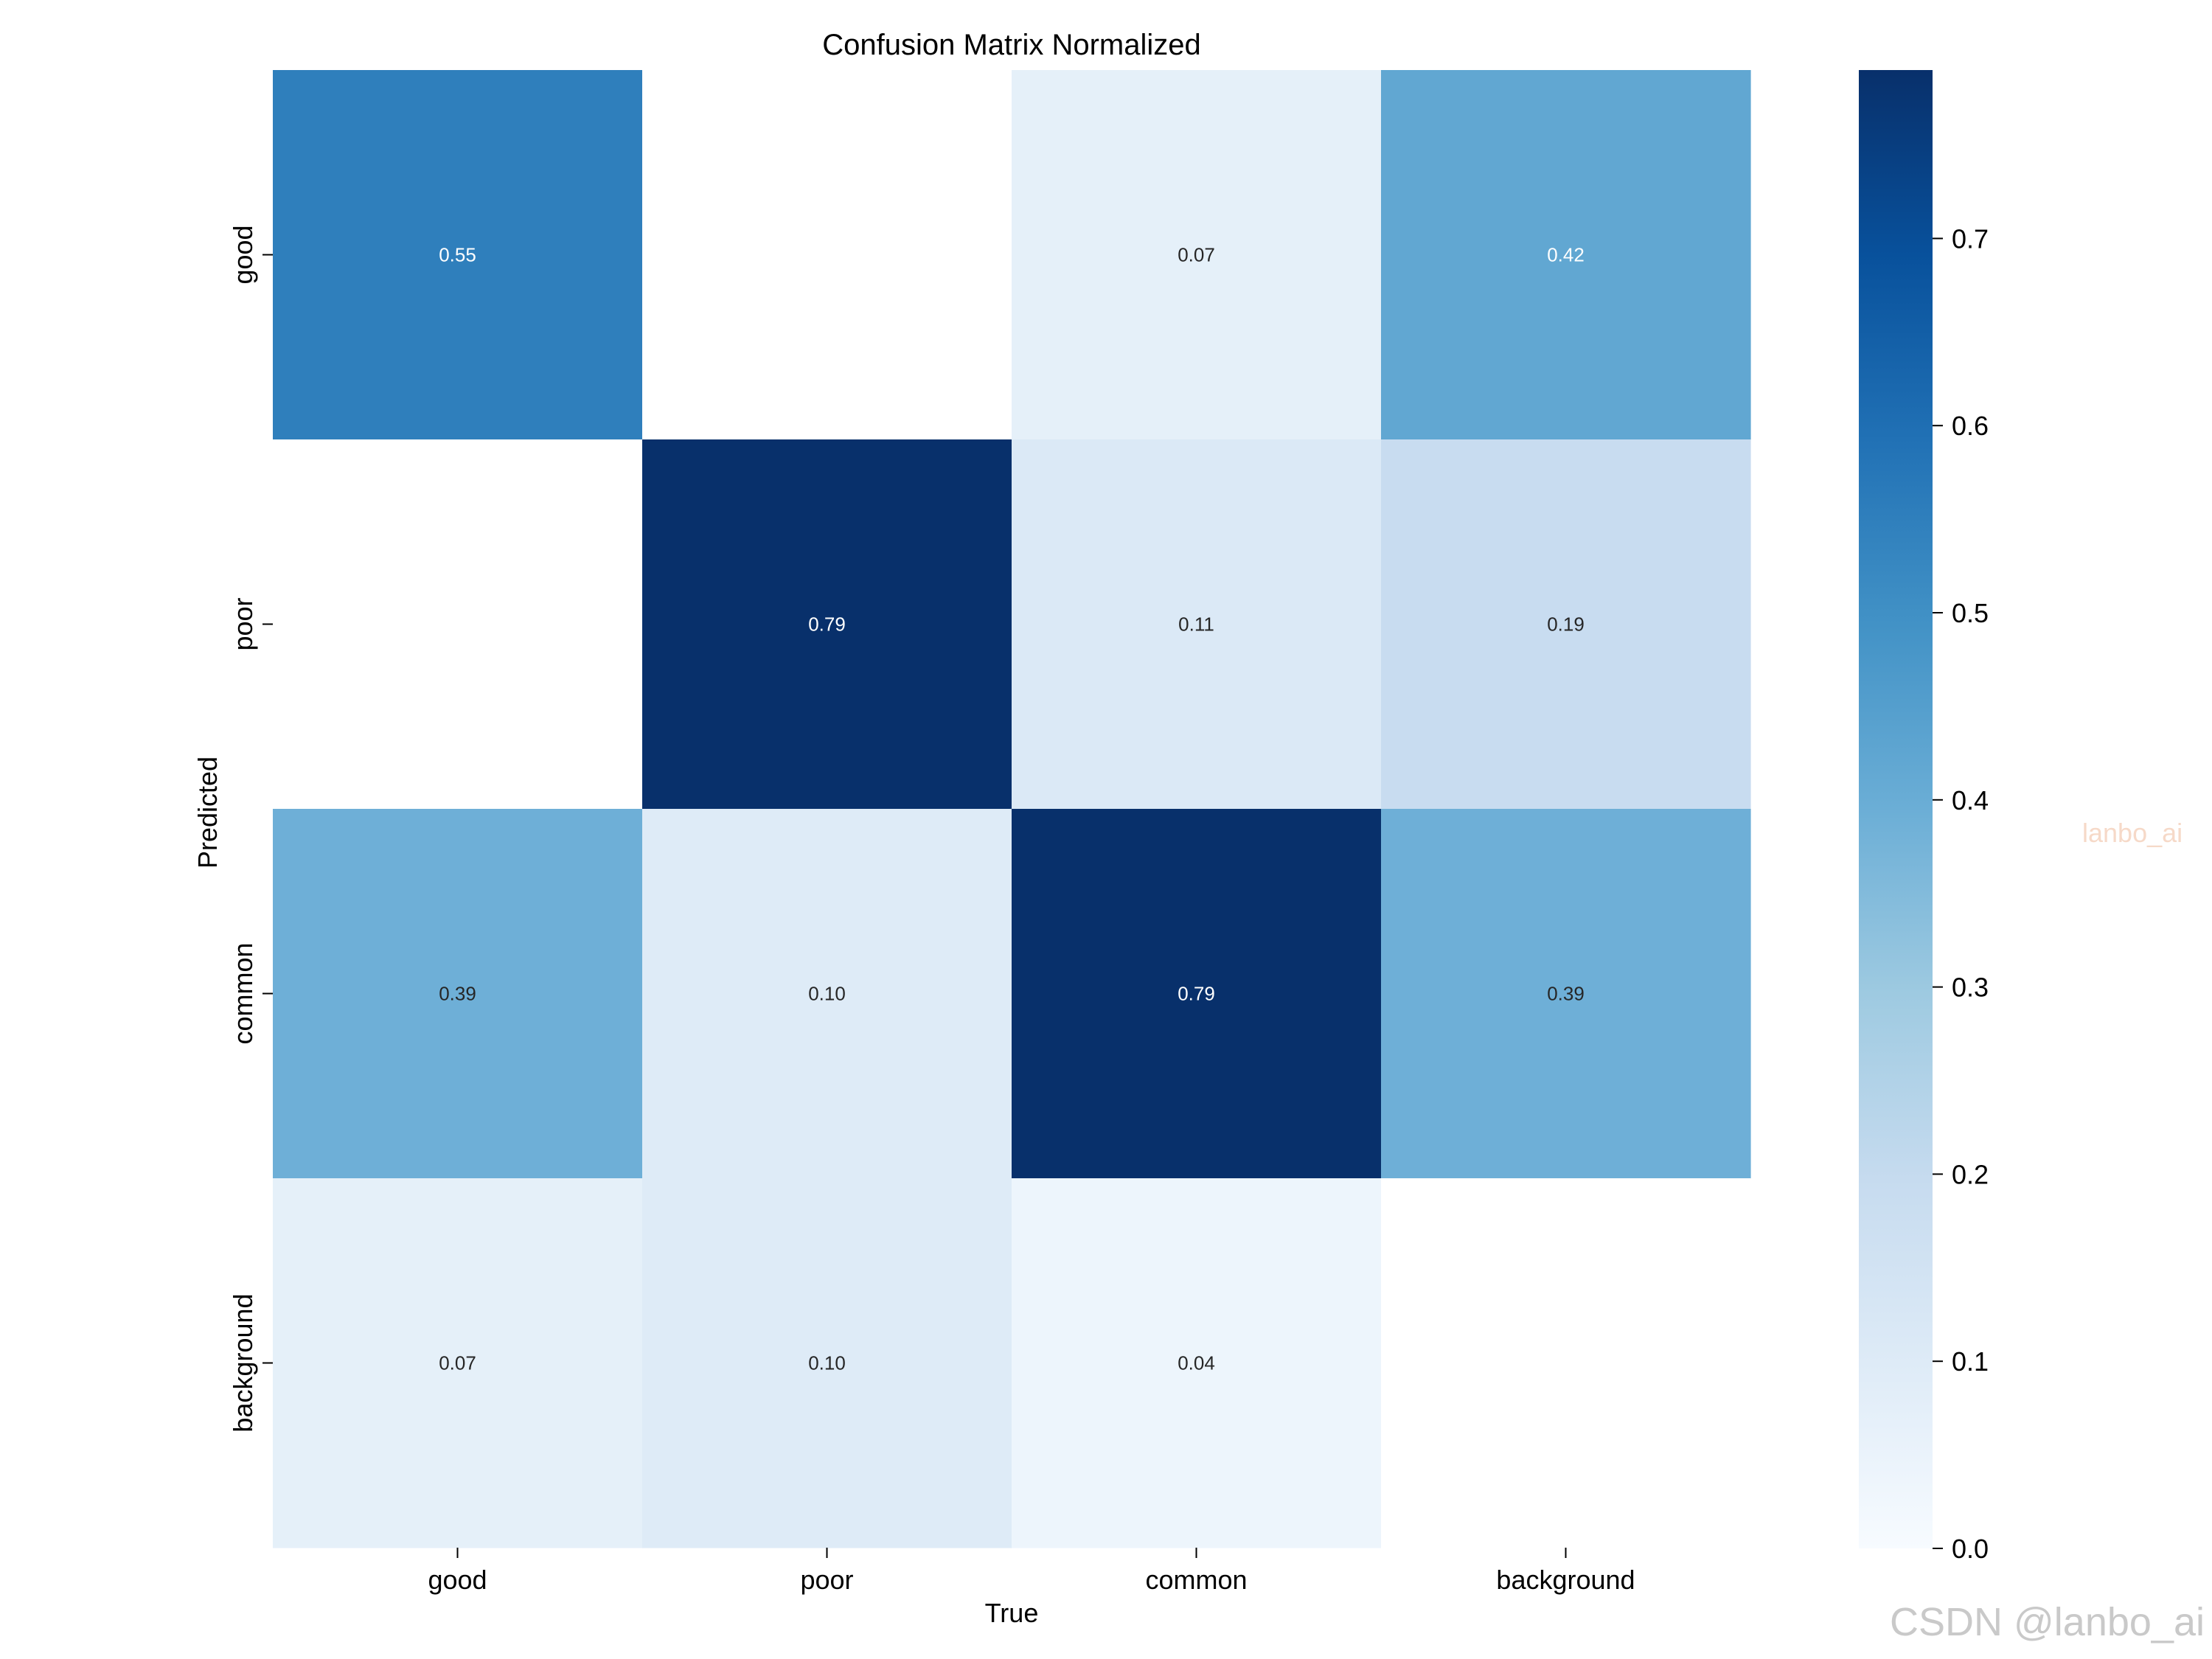 This screenshot has width=2212, height=1659. I want to click on heatmap-cell-common-common, so click(1197, 994).